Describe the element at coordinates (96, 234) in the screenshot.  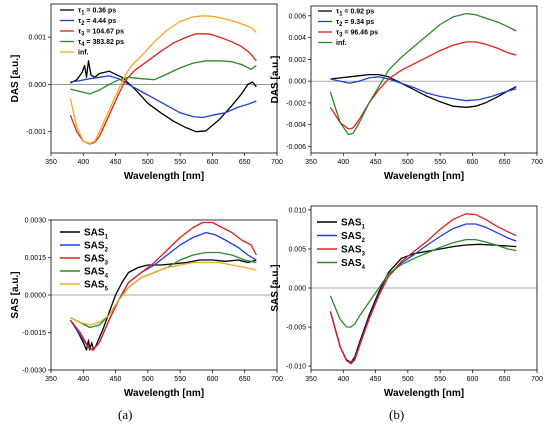
I see `chart-2-legend-label-0: SAS1` at that location.